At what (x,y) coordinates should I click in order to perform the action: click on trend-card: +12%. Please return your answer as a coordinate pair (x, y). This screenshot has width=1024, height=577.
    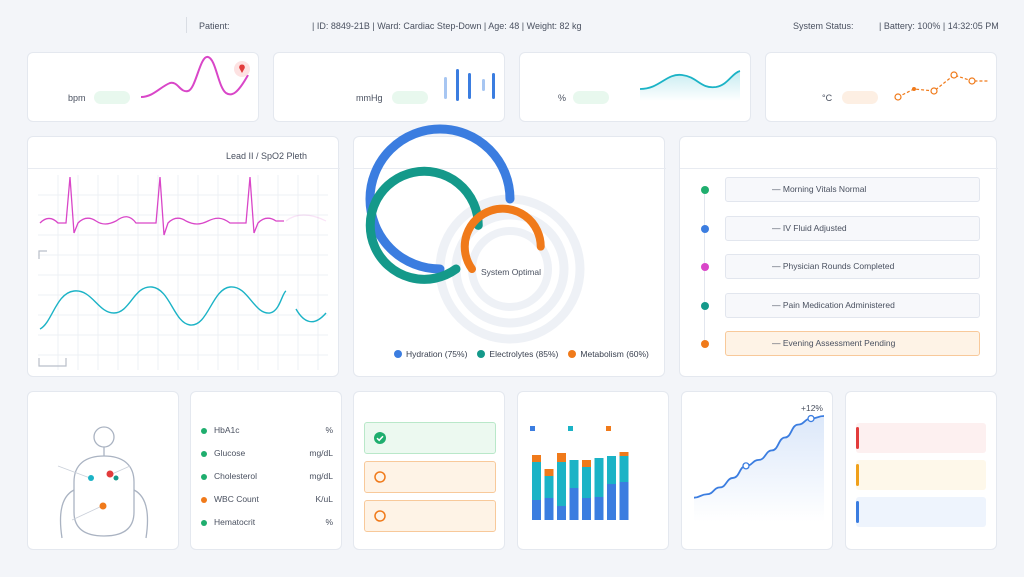
    Looking at the image, I should click on (757, 470).